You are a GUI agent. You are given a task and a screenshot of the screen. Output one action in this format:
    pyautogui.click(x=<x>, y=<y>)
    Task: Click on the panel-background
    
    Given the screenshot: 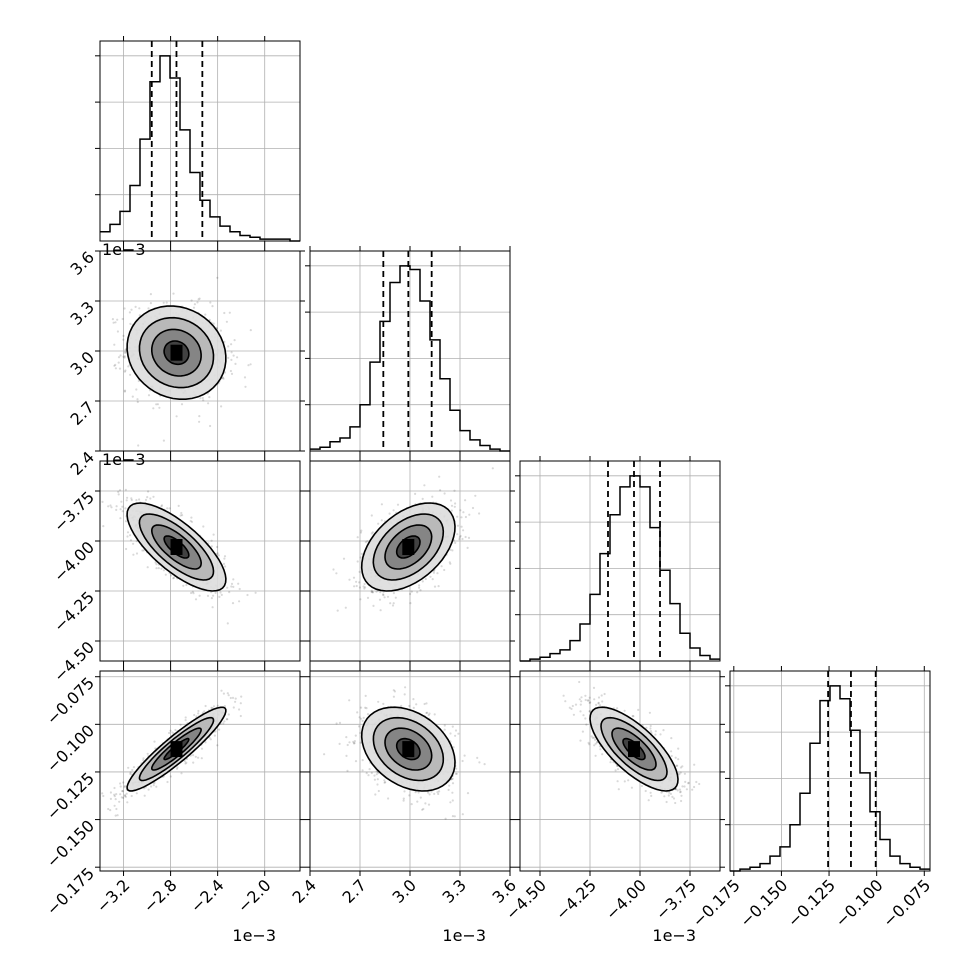 What is the action you would take?
    pyautogui.click(x=620, y=771)
    